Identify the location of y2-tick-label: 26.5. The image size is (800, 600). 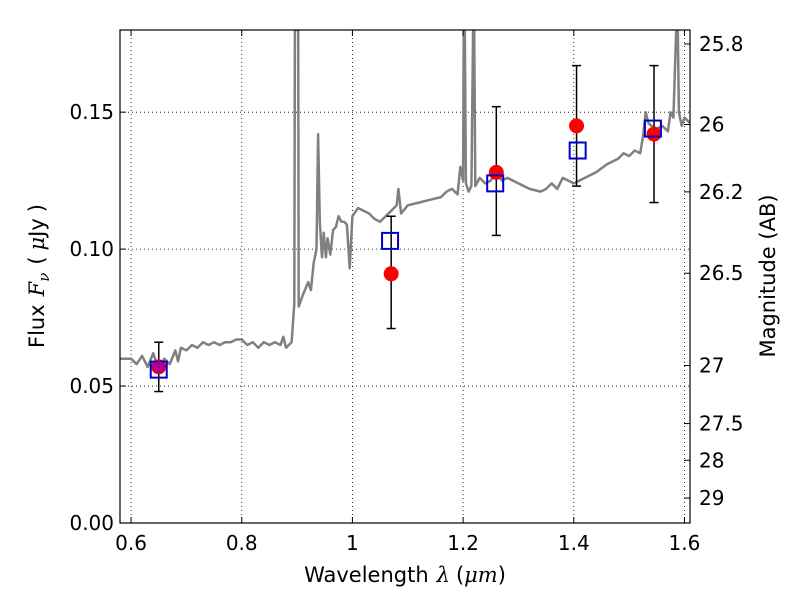
(721, 273).